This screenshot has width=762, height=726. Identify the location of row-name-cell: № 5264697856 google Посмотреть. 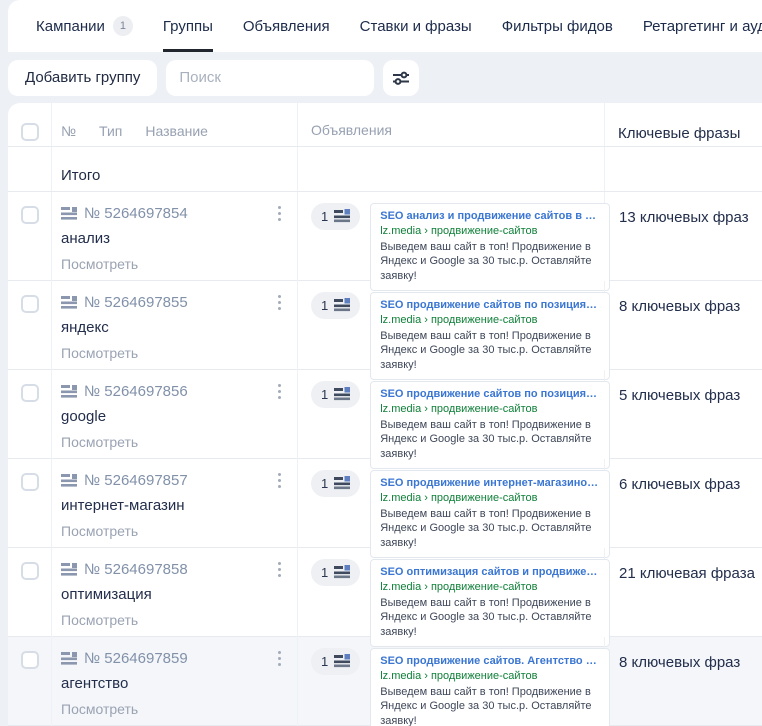
(175, 419).